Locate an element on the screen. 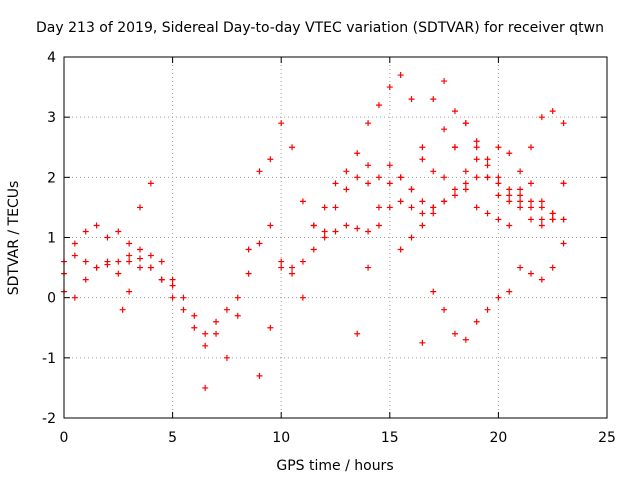 Image resolution: width=640 pixels, height=480 pixels. y-tick-label: 1 is located at coordinates (51, 239).